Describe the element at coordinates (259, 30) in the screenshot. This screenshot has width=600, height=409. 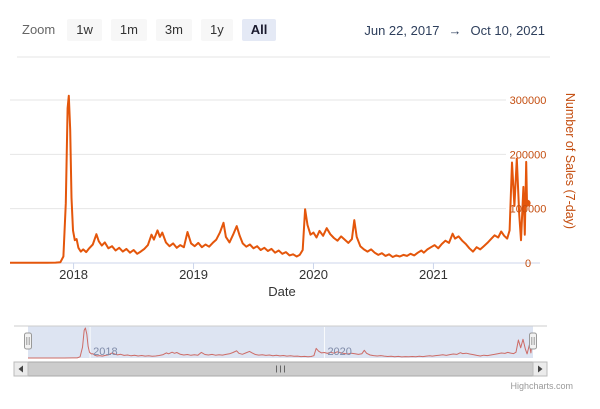
I see `zoom-button-all: All` at that location.